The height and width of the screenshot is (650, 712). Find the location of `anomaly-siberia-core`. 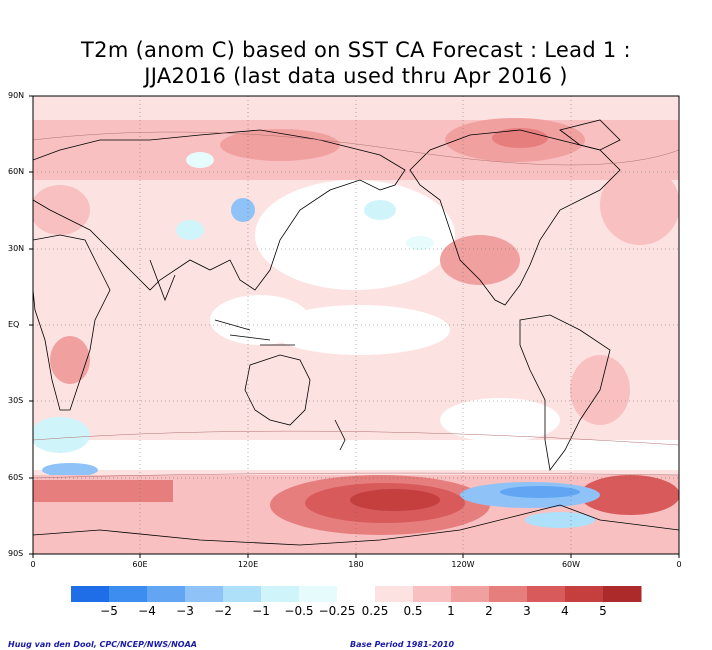

anomaly-siberia-core is located at coordinates (520, 138).